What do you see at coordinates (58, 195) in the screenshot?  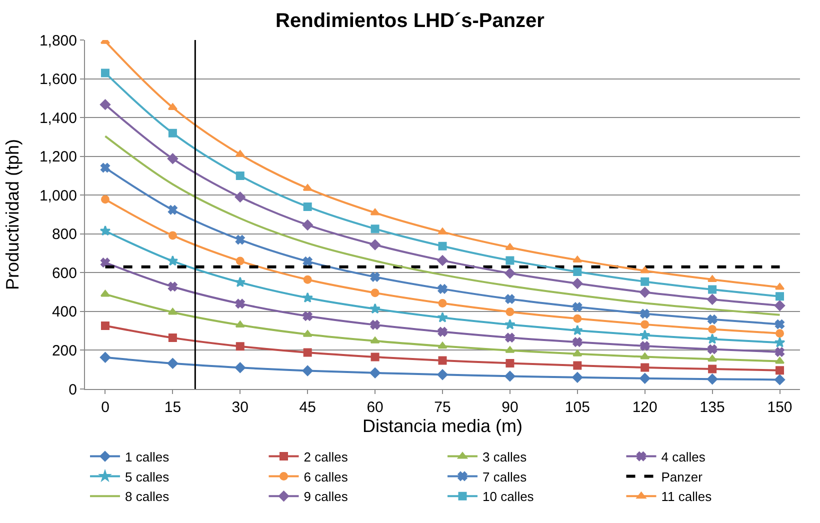 I see `y-tick-label: 1,000` at bounding box center [58, 195].